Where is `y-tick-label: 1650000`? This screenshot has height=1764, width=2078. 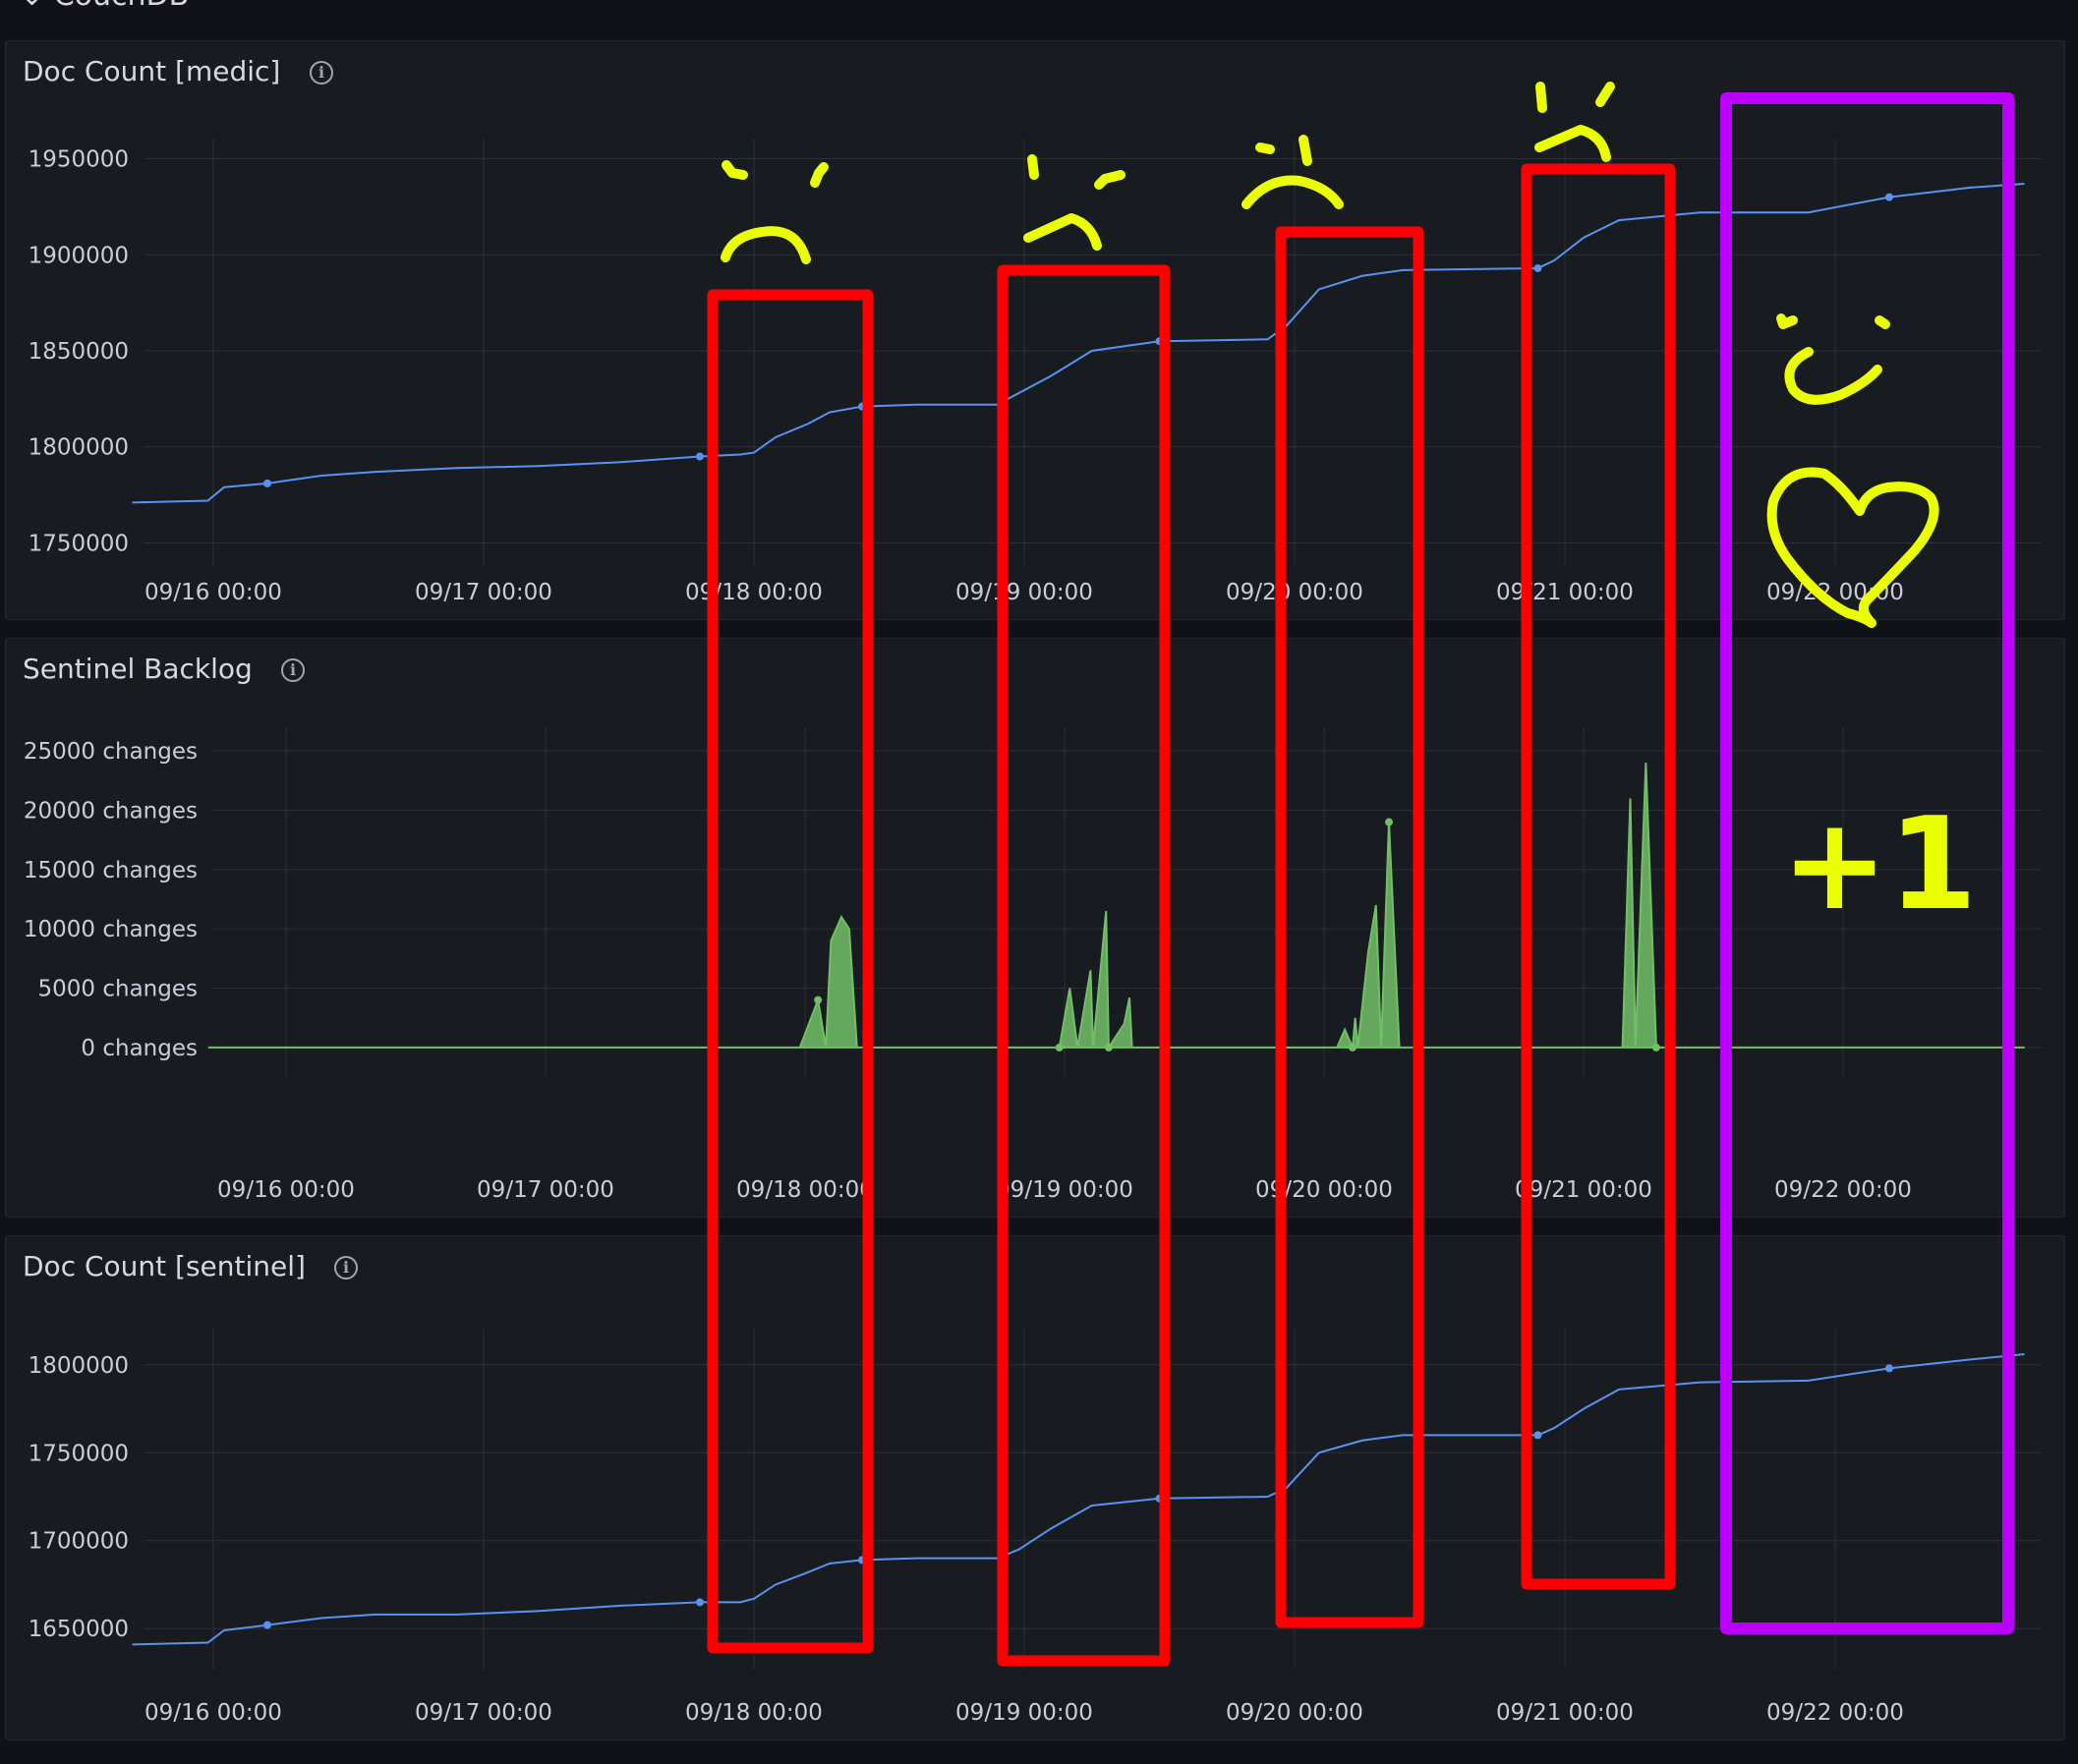
y-tick-label: 1650000 is located at coordinates (79, 1629).